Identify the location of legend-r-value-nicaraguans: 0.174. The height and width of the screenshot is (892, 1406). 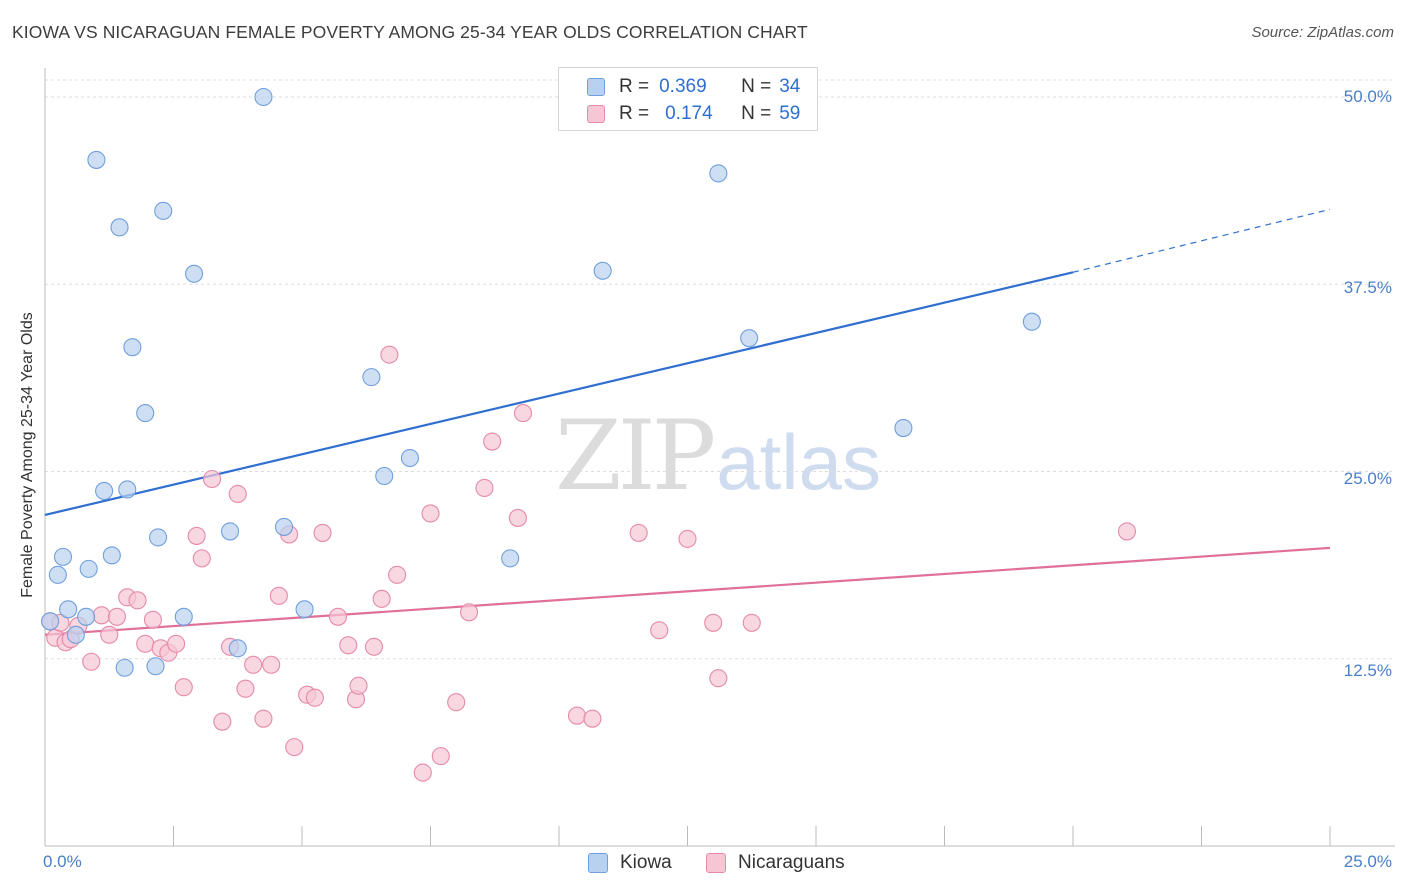
(689, 113).